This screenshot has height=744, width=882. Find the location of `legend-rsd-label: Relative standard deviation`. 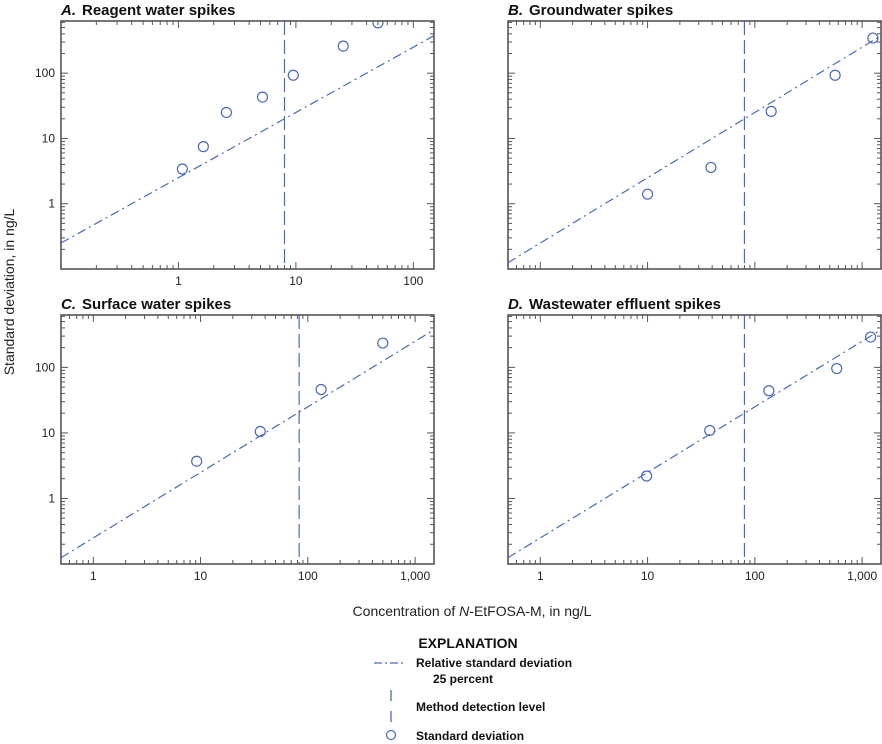

legend-rsd-label: Relative standard deviation is located at coordinates (494, 663).